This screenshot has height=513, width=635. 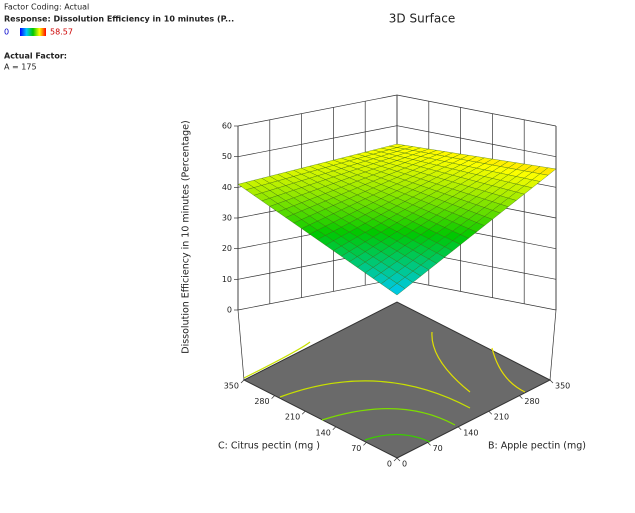 I want to click on y-tick-label: 210, so click(x=292, y=417).